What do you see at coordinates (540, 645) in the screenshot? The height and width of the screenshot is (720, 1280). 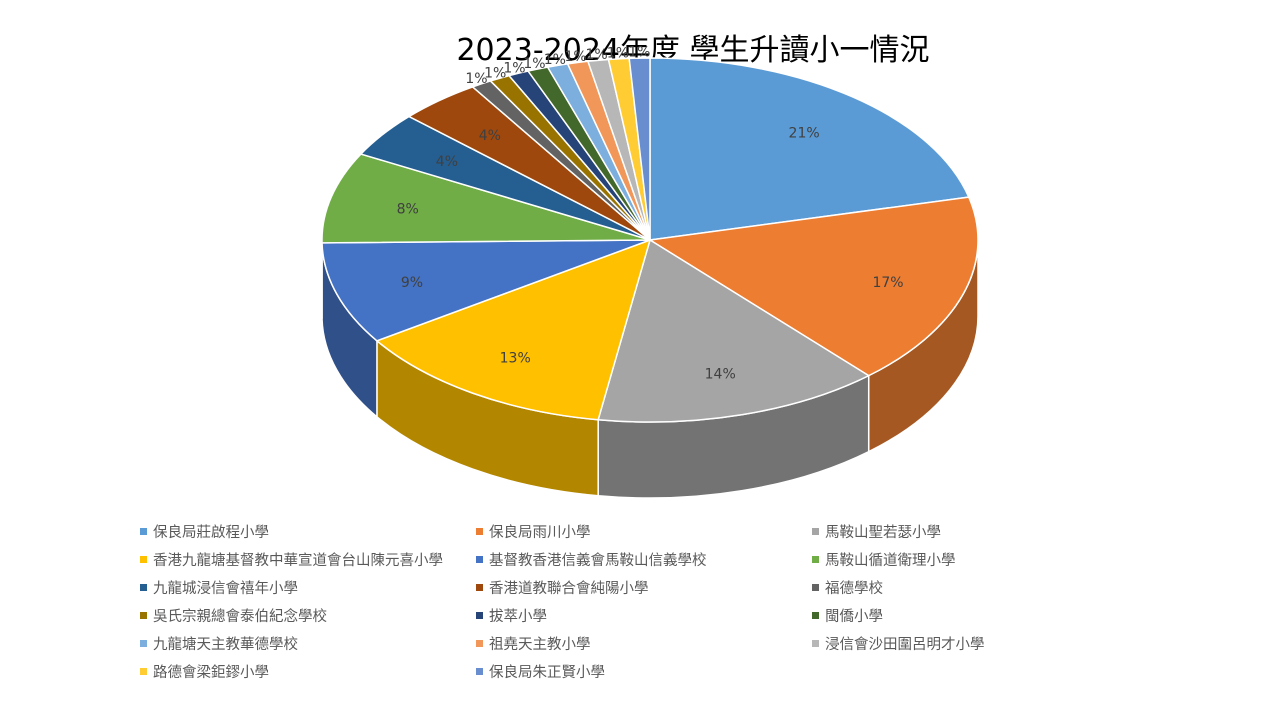 I see `legend-label: 祖堯天主教小學` at bounding box center [540, 645].